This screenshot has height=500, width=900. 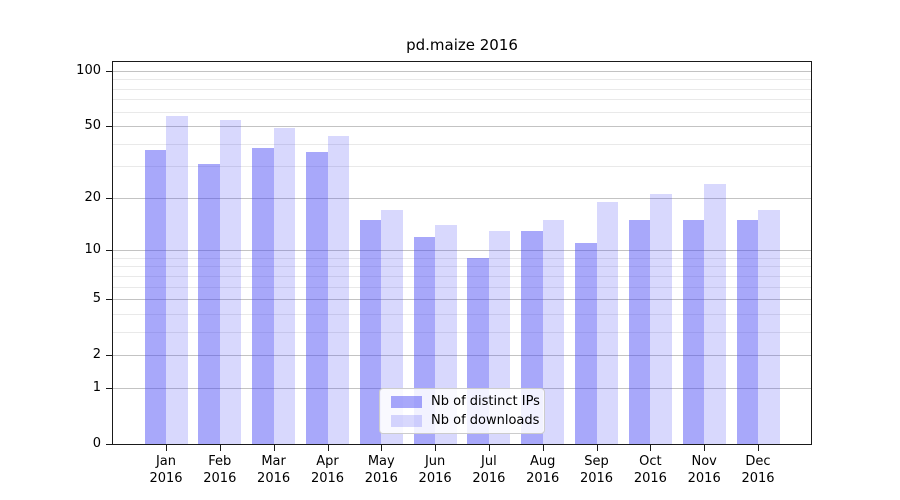 What do you see at coordinates (489, 448) in the screenshot?
I see `x-tick-mark-jul` at bounding box center [489, 448].